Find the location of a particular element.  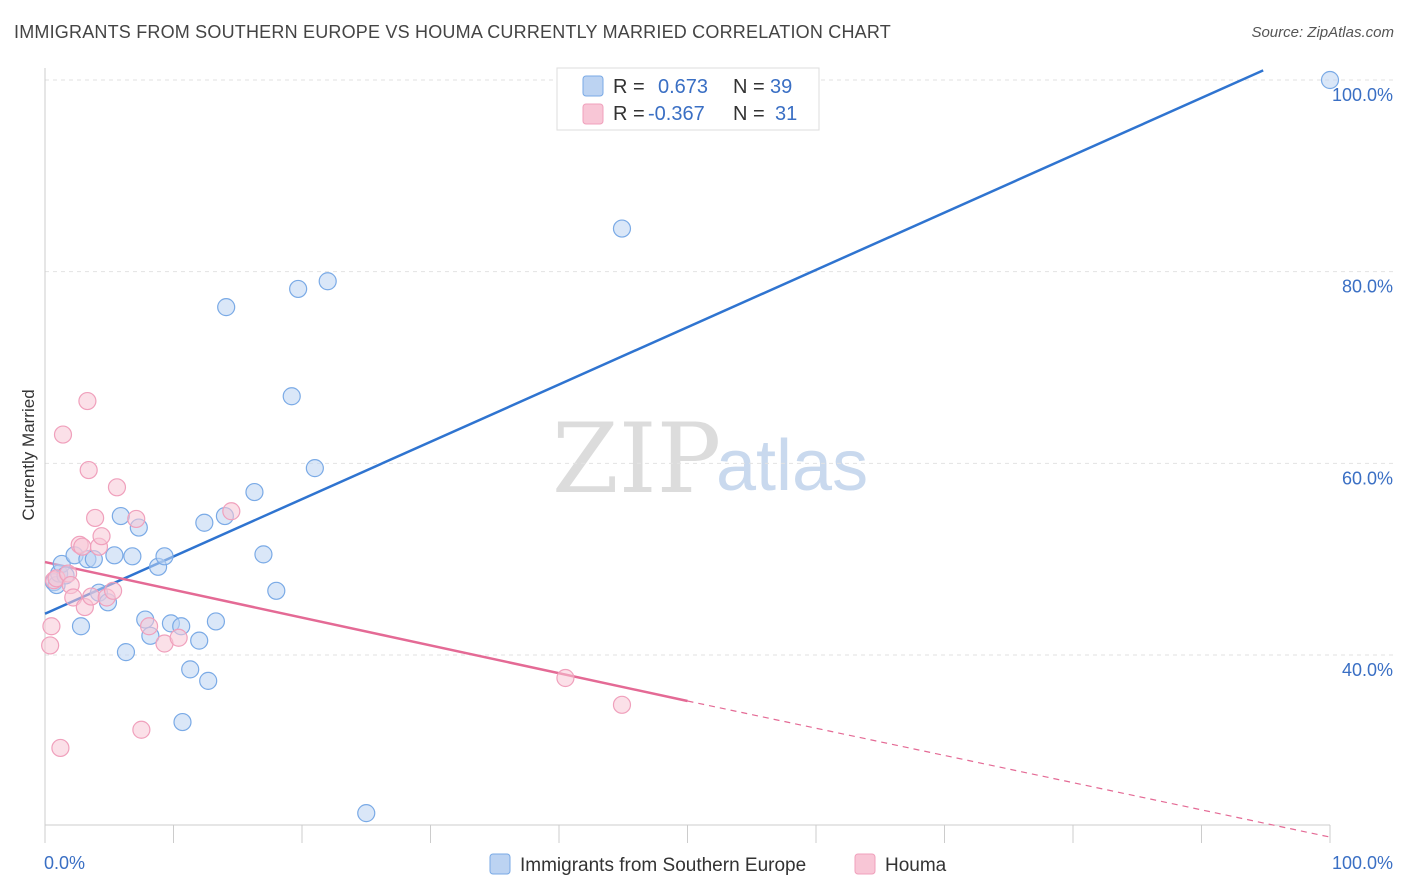

y-axis-label: Currently Married is located at coordinates (28, 454).